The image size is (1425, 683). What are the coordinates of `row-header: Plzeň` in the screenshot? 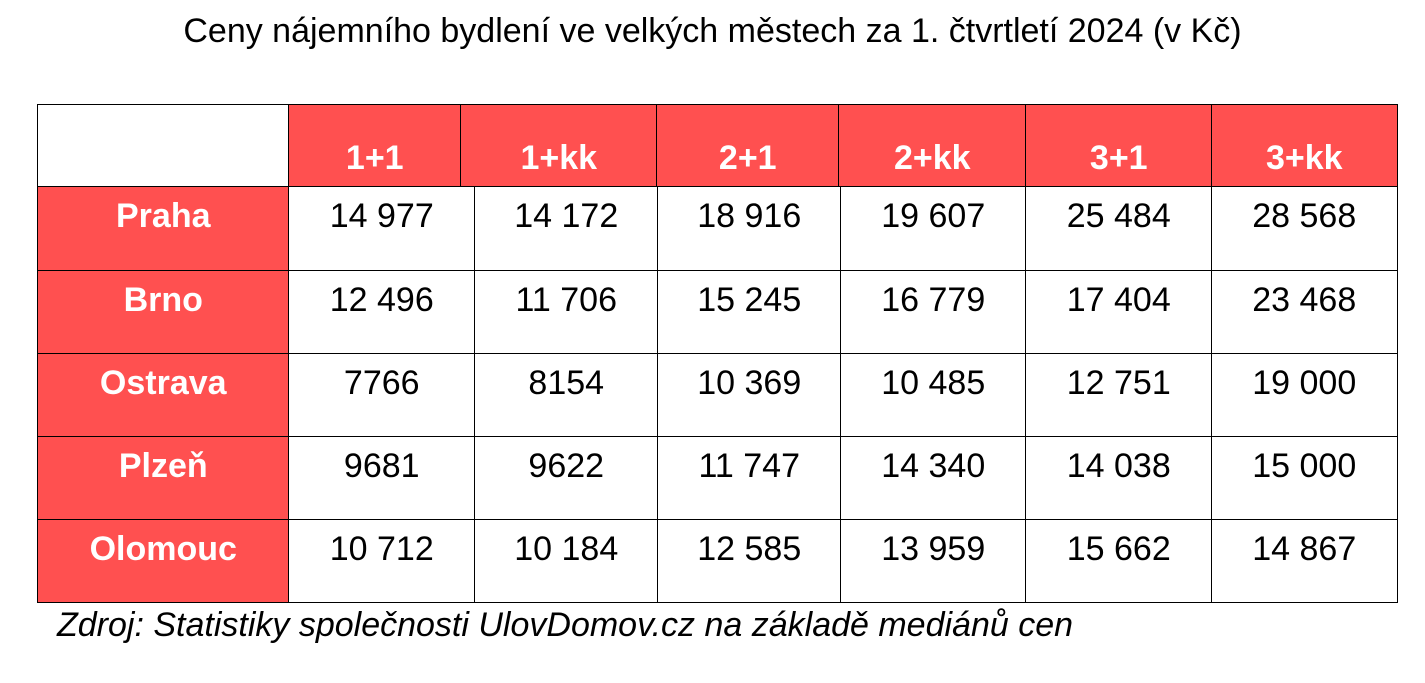 It's located at (163, 478).